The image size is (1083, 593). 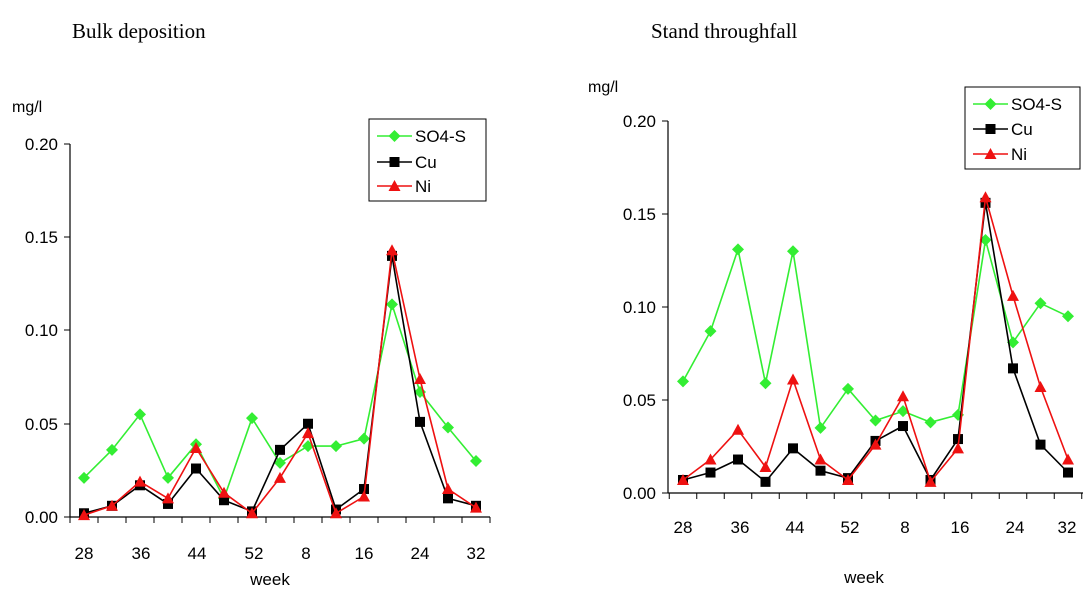 What do you see at coordinates (683, 527) in the screenshot?
I see `x-tick-label: 28` at bounding box center [683, 527].